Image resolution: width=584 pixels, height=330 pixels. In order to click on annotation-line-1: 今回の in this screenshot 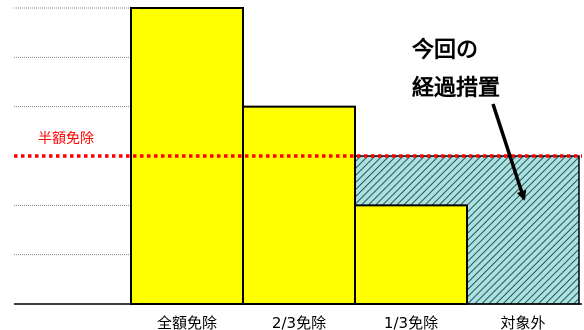, I will do `click(445, 50)`.